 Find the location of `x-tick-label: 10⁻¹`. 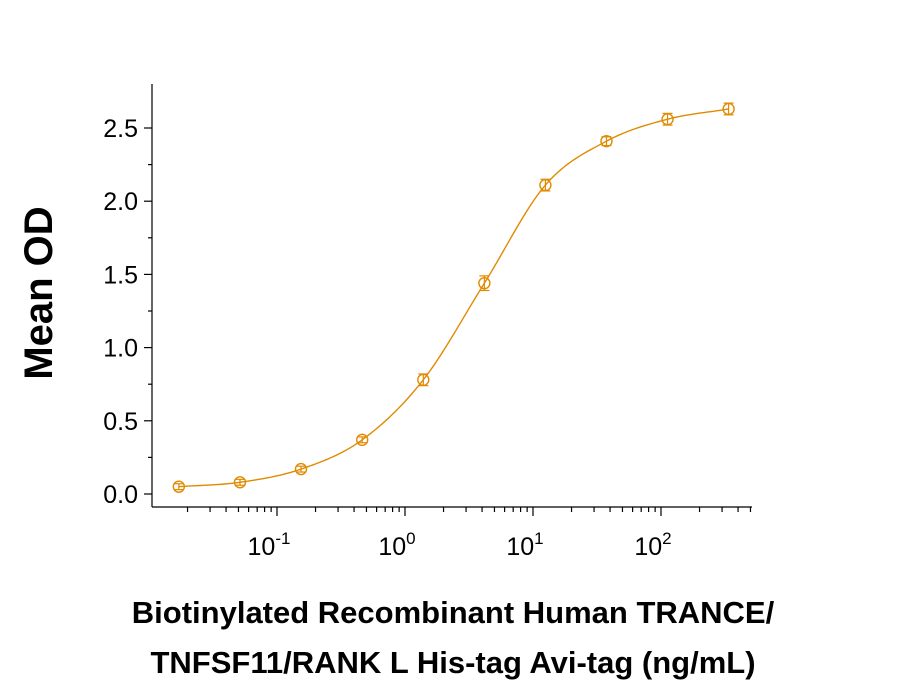

x-tick-label: 10⁻¹ is located at coordinates (269, 545).